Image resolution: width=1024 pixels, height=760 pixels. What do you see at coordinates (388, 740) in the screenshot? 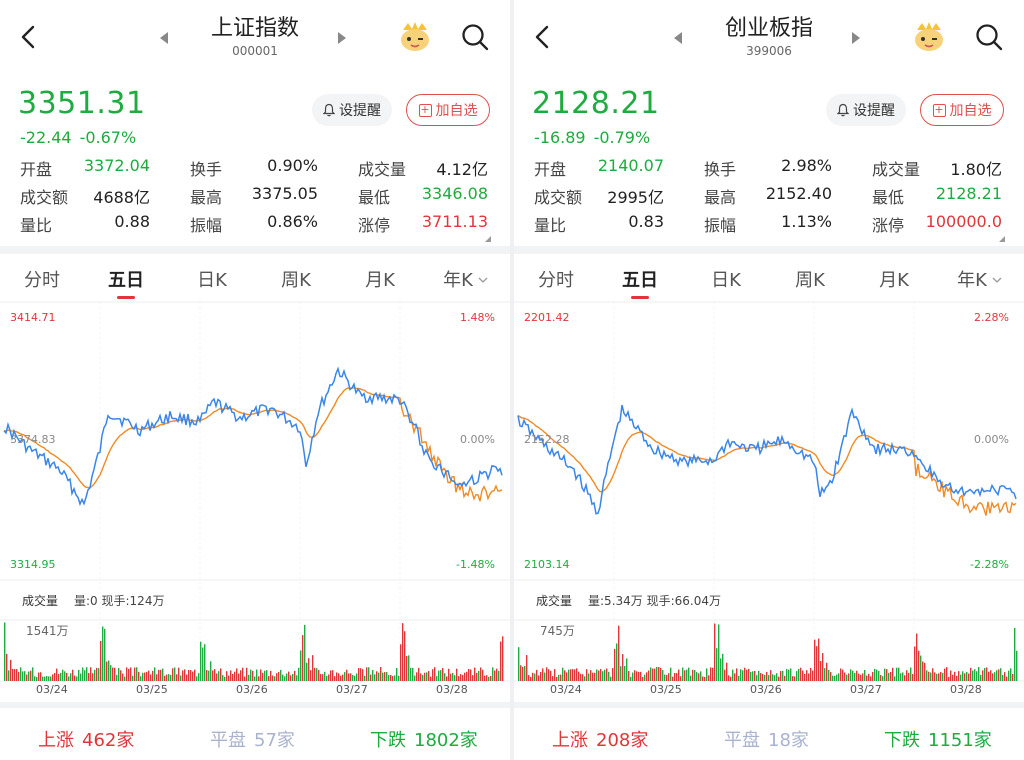
I see `falling-label: 下跌` at bounding box center [388, 740].